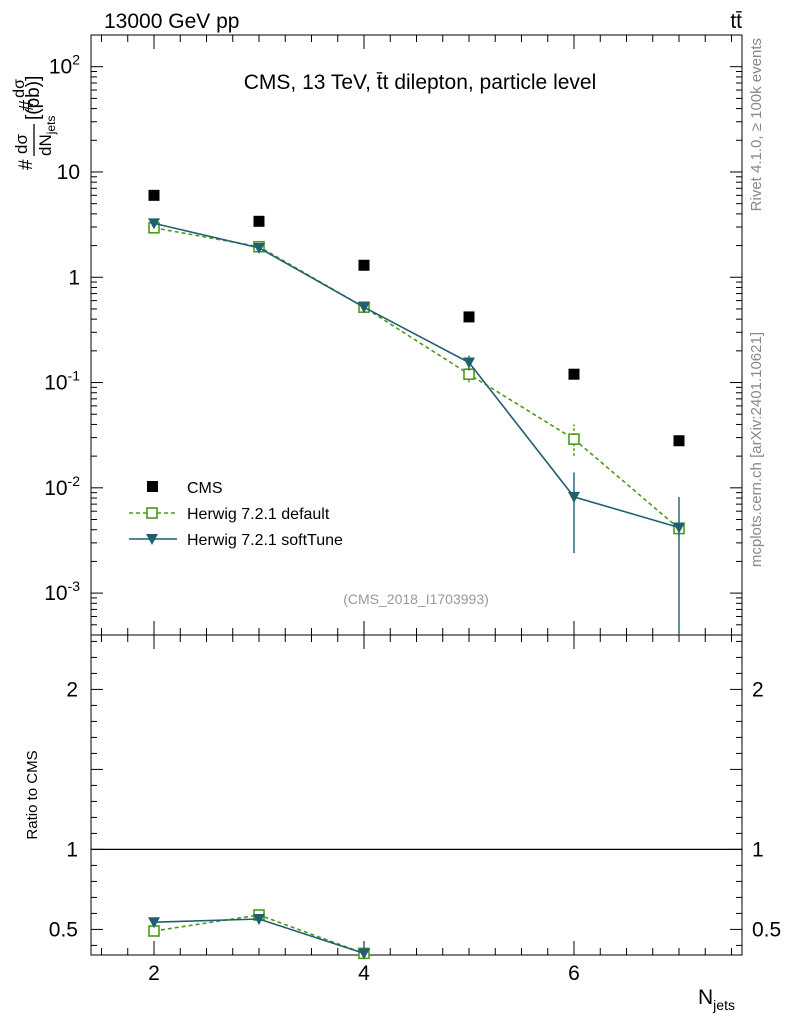 Image resolution: width=786 pixels, height=1024 pixels. What do you see at coordinates (205, 488) in the screenshot?
I see `legend-label-cms: CMS` at bounding box center [205, 488].